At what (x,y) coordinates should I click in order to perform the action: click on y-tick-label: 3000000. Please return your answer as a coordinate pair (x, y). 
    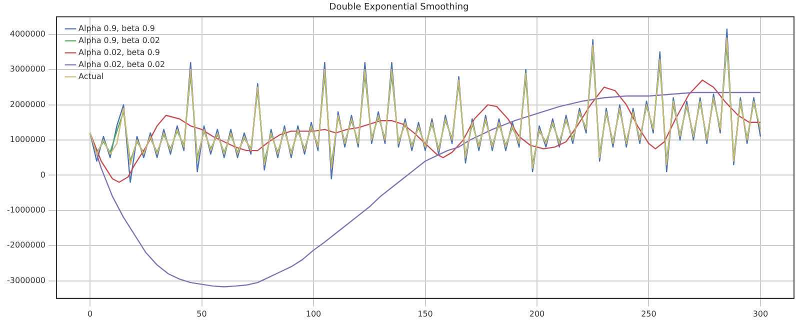
    Looking at the image, I should click on (28, 69).